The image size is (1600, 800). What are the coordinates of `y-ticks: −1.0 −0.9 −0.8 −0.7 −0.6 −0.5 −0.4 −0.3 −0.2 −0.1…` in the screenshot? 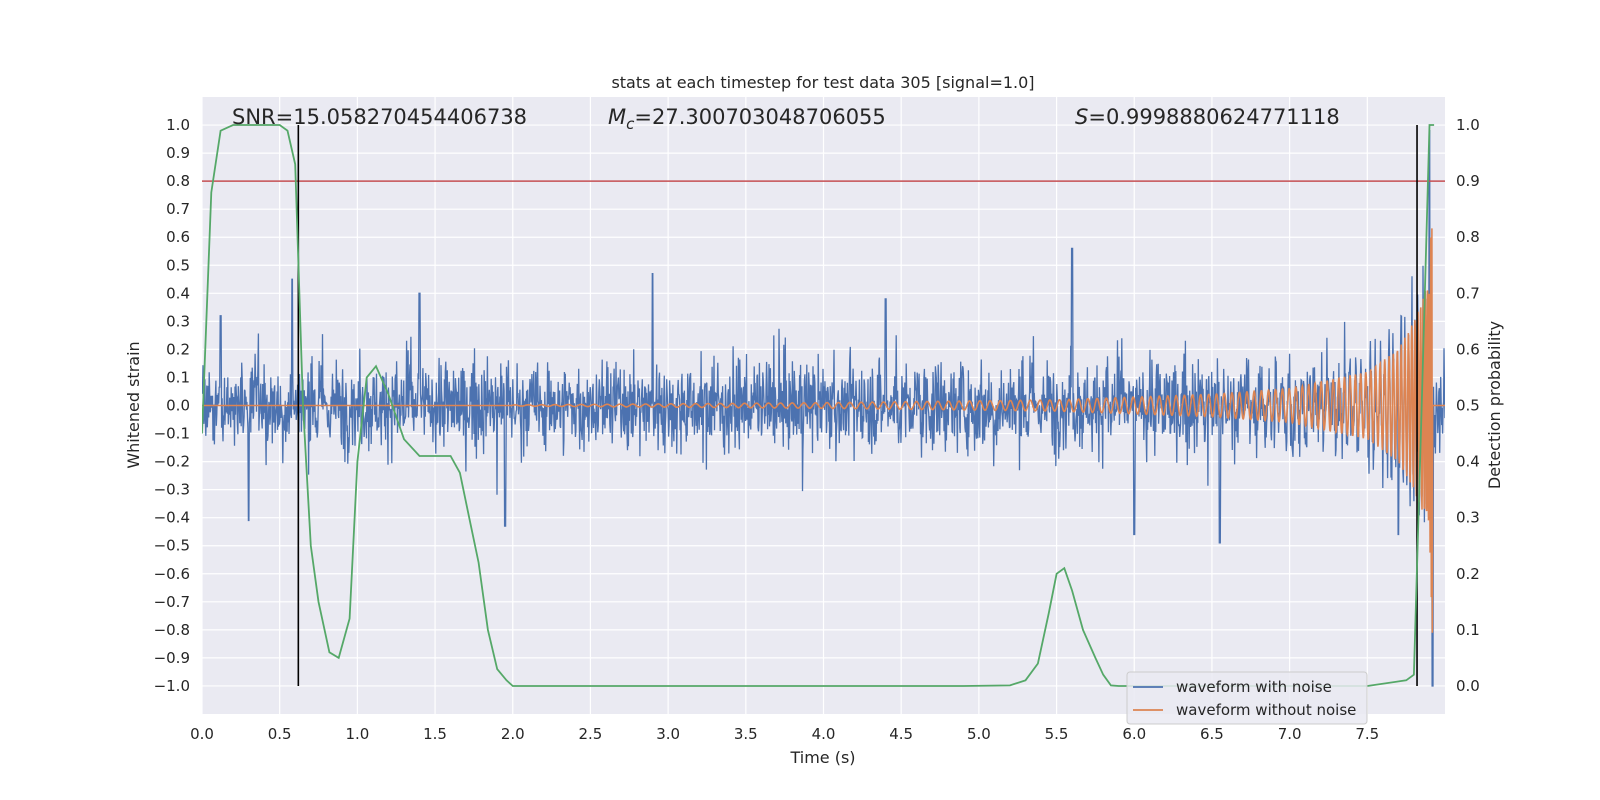 It's located at (172, 405).